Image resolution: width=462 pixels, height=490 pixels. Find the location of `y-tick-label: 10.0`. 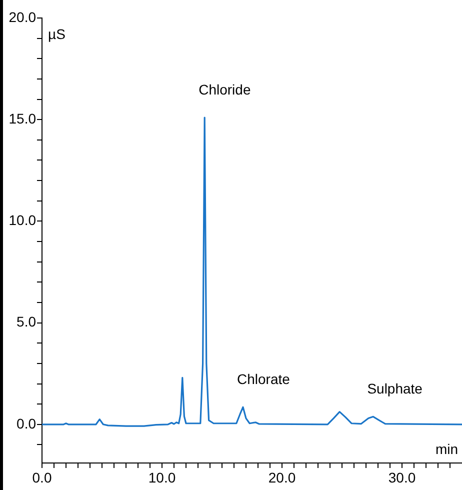

y-tick-label: 10.0 is located at coordinates (22, 220).